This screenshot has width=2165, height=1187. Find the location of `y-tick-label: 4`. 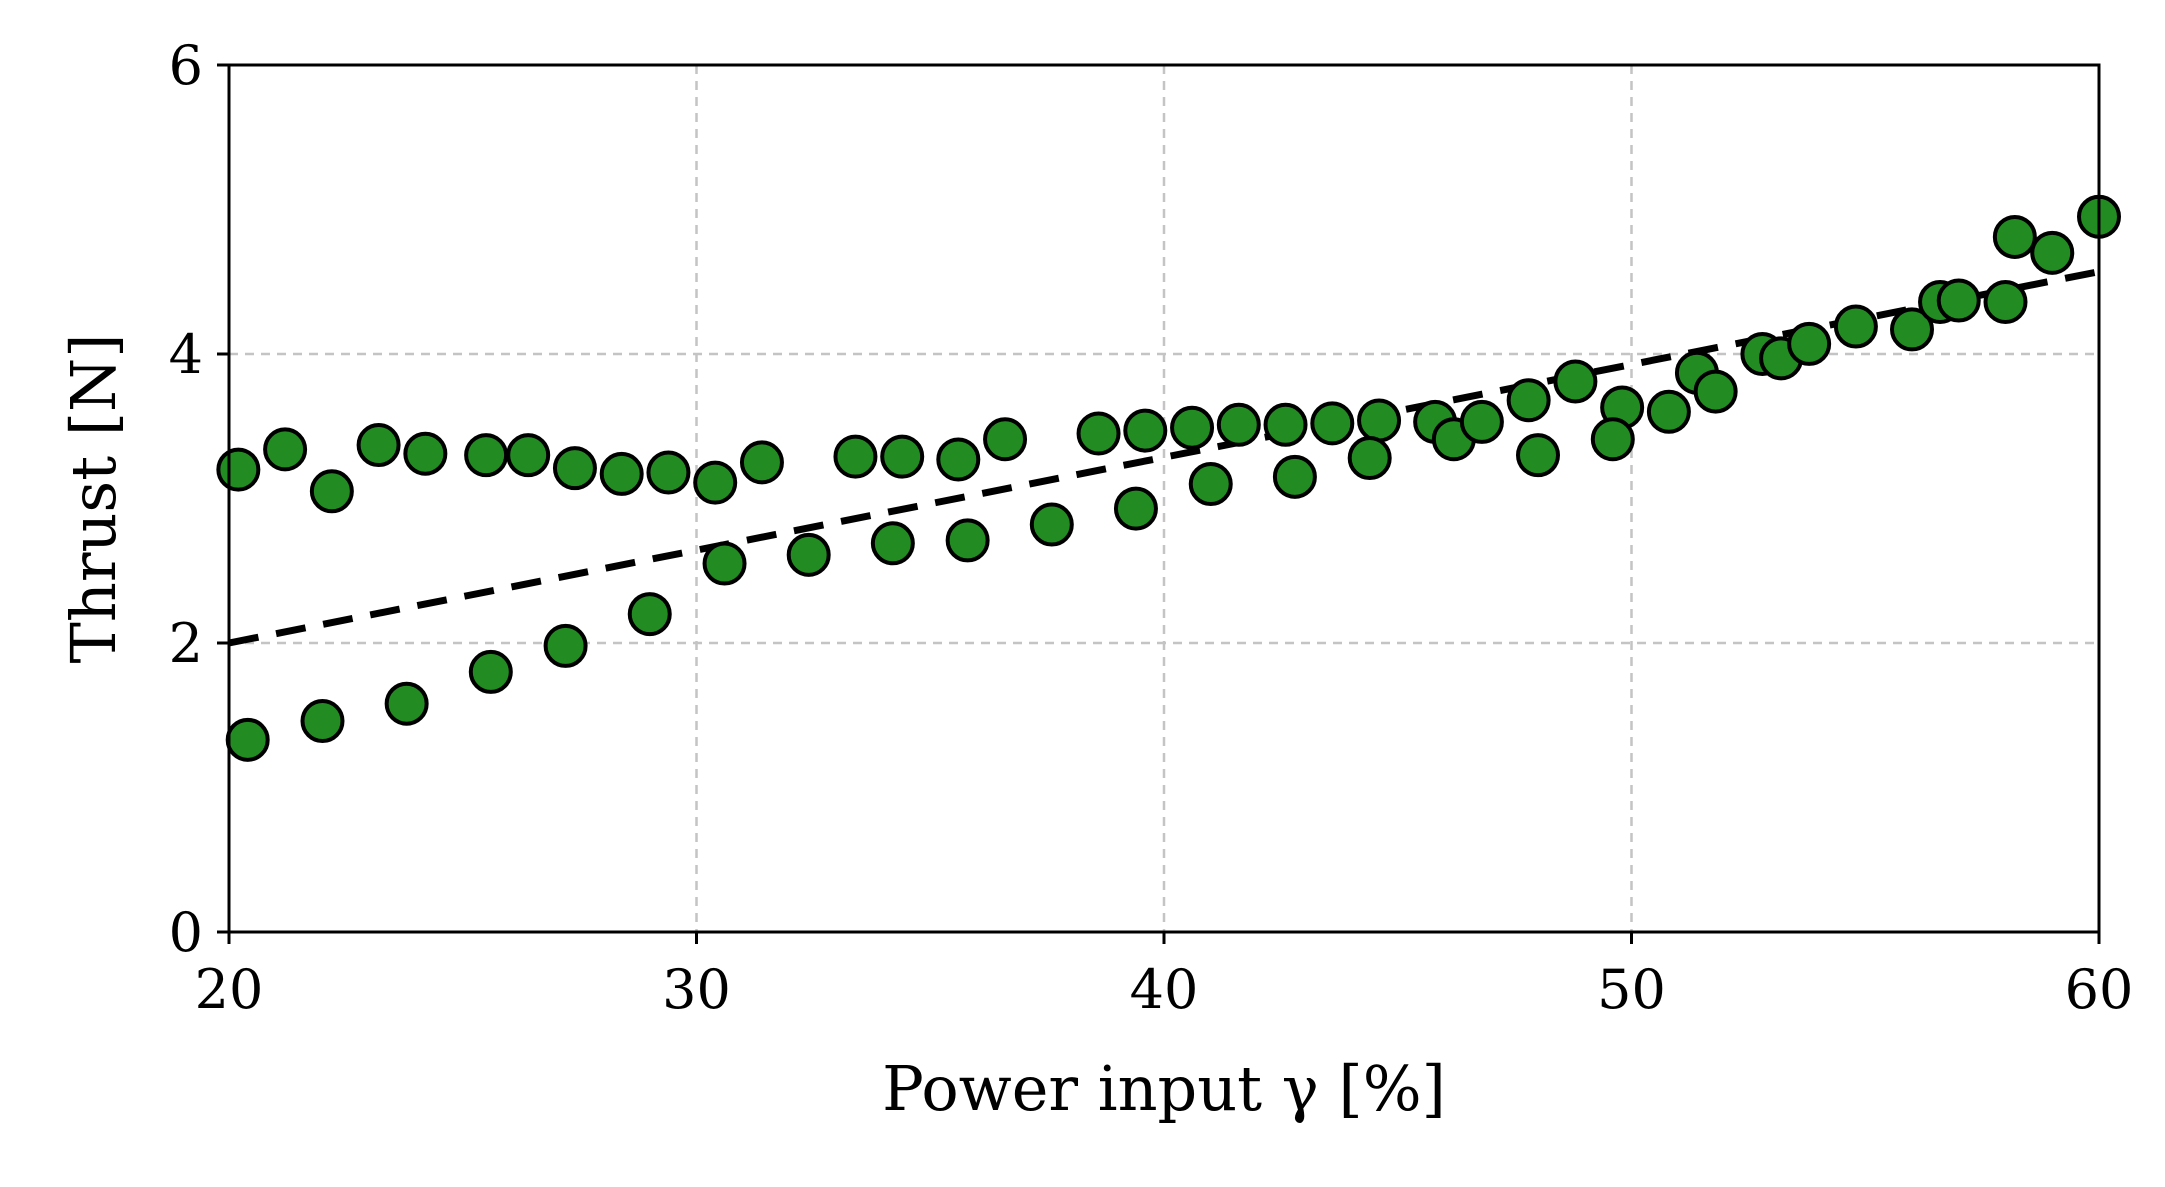

y-tick-label: 4 is located at coordinates (186, 354).